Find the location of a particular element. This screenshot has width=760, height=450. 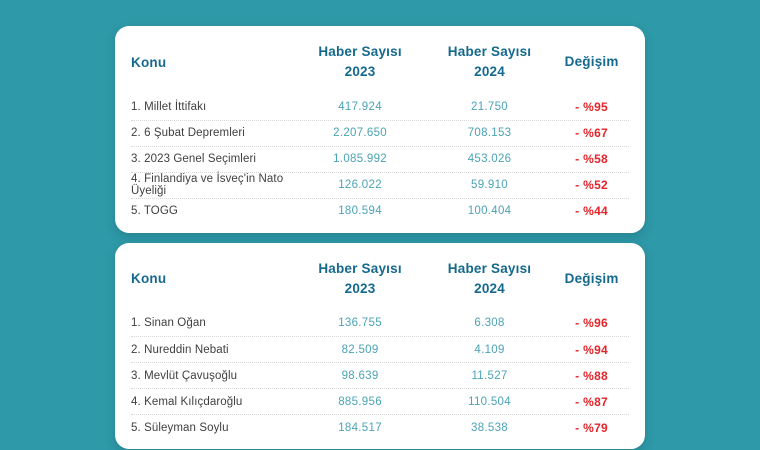

topic-cell: 2. 6 Şubat Depremleri is located at coordinates (188, 133).